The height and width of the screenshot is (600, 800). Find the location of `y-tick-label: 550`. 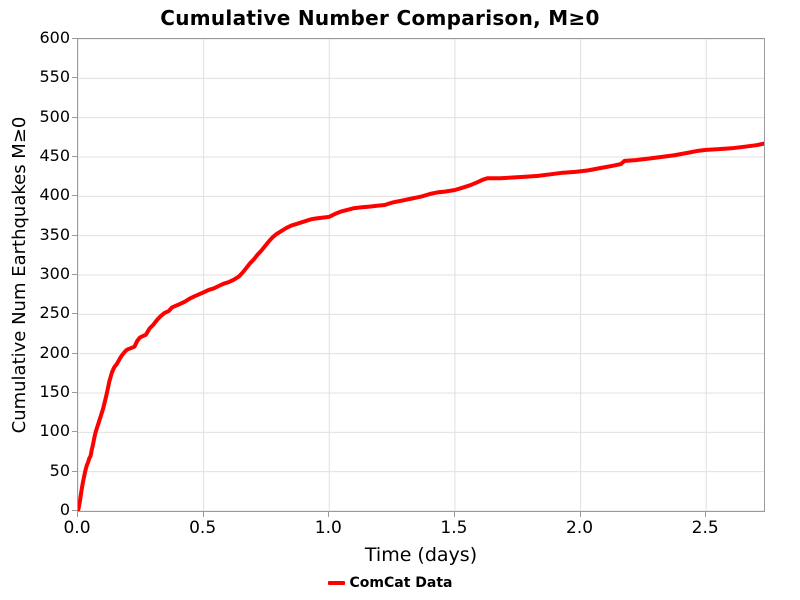

y-tick-label: 550 is located at coordinates (54, 77).